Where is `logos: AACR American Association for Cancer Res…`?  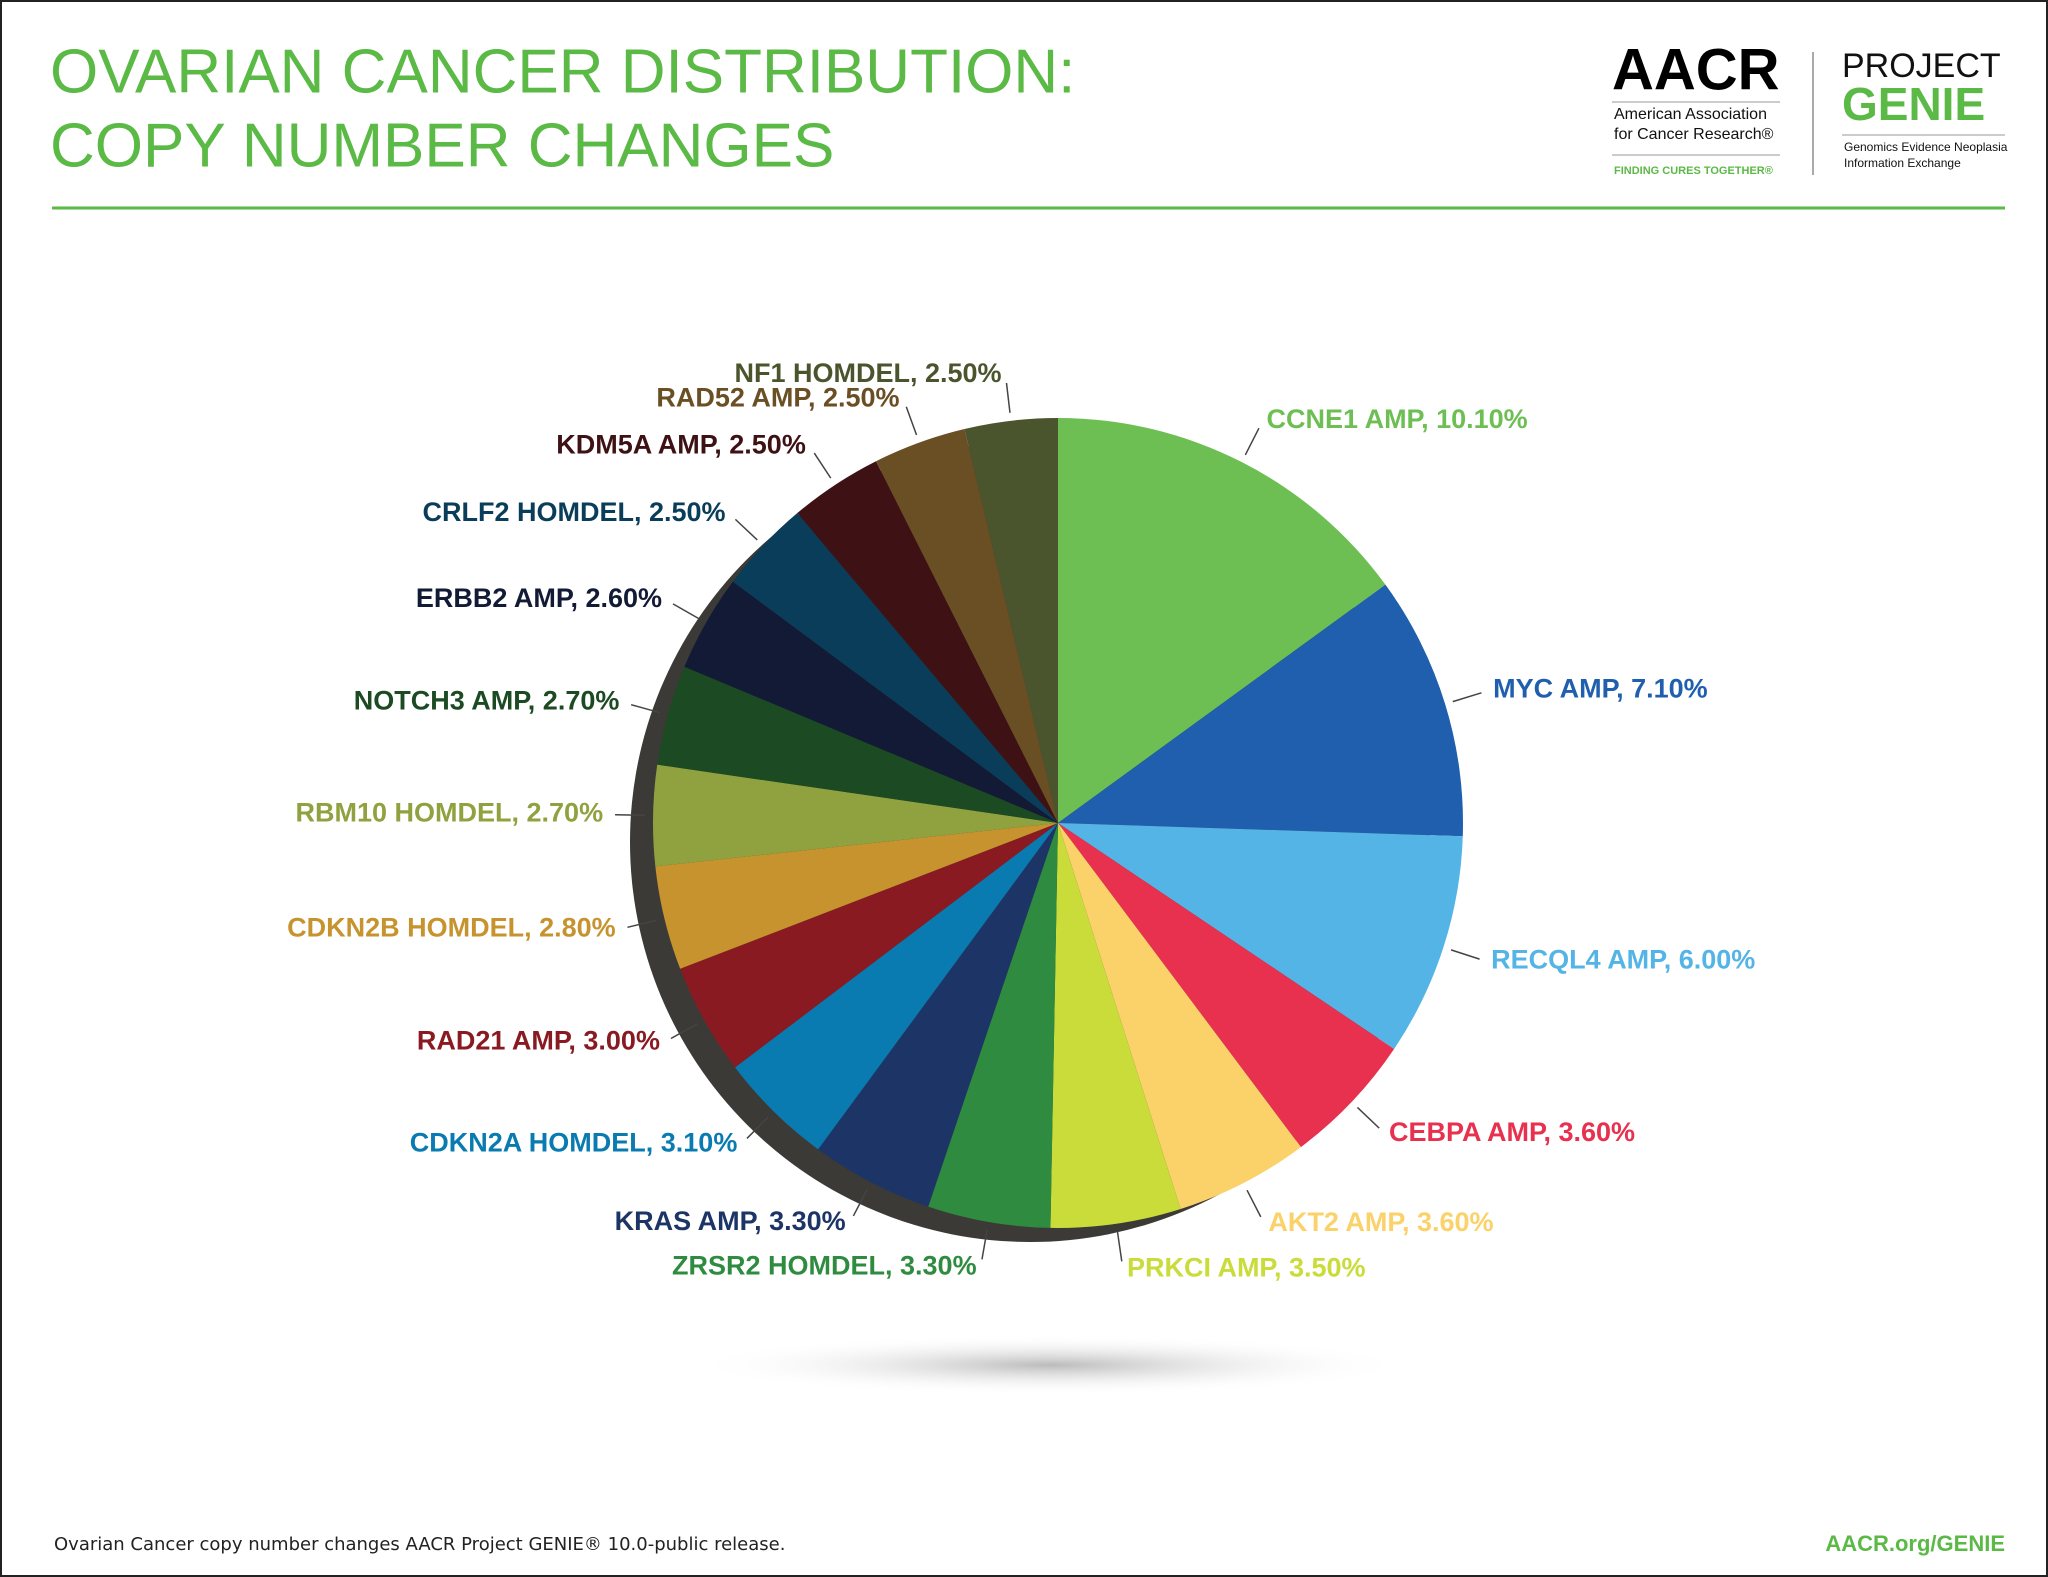 logos: AACR American Association for Cancer Res… is located at coordinates (1810, 107).